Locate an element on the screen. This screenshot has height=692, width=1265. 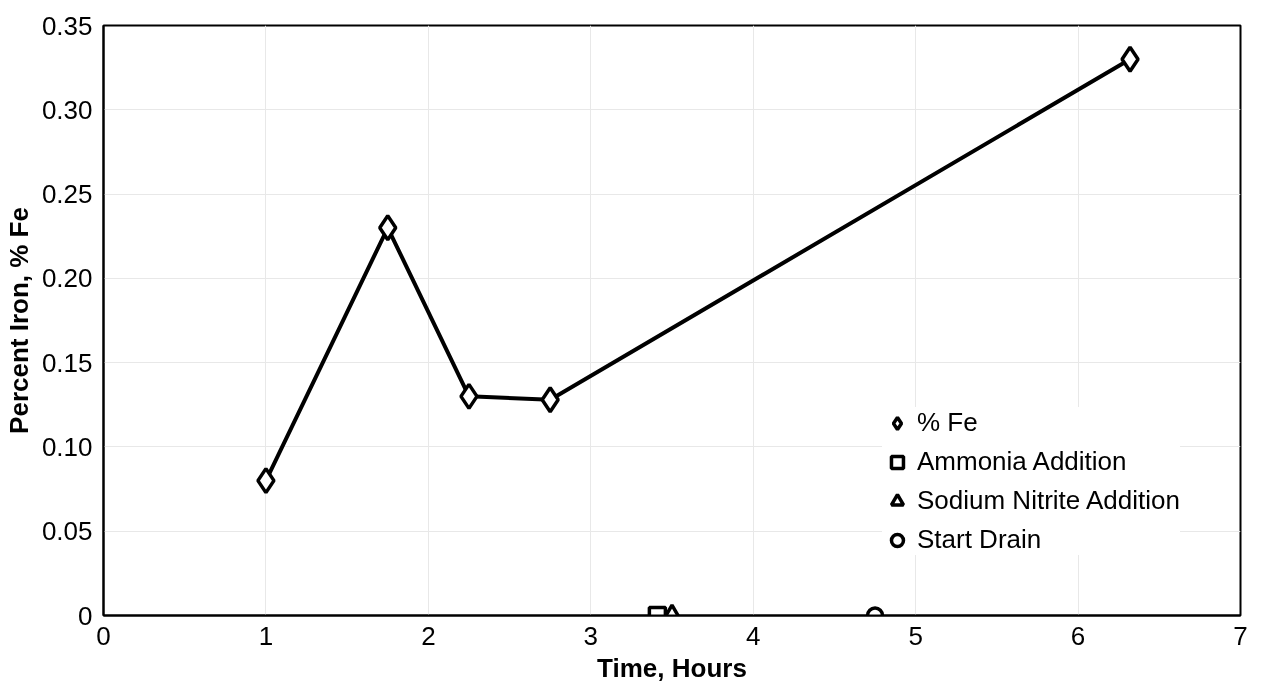
x-axis-title: Time, Hours is located at coordinates (672, 667).